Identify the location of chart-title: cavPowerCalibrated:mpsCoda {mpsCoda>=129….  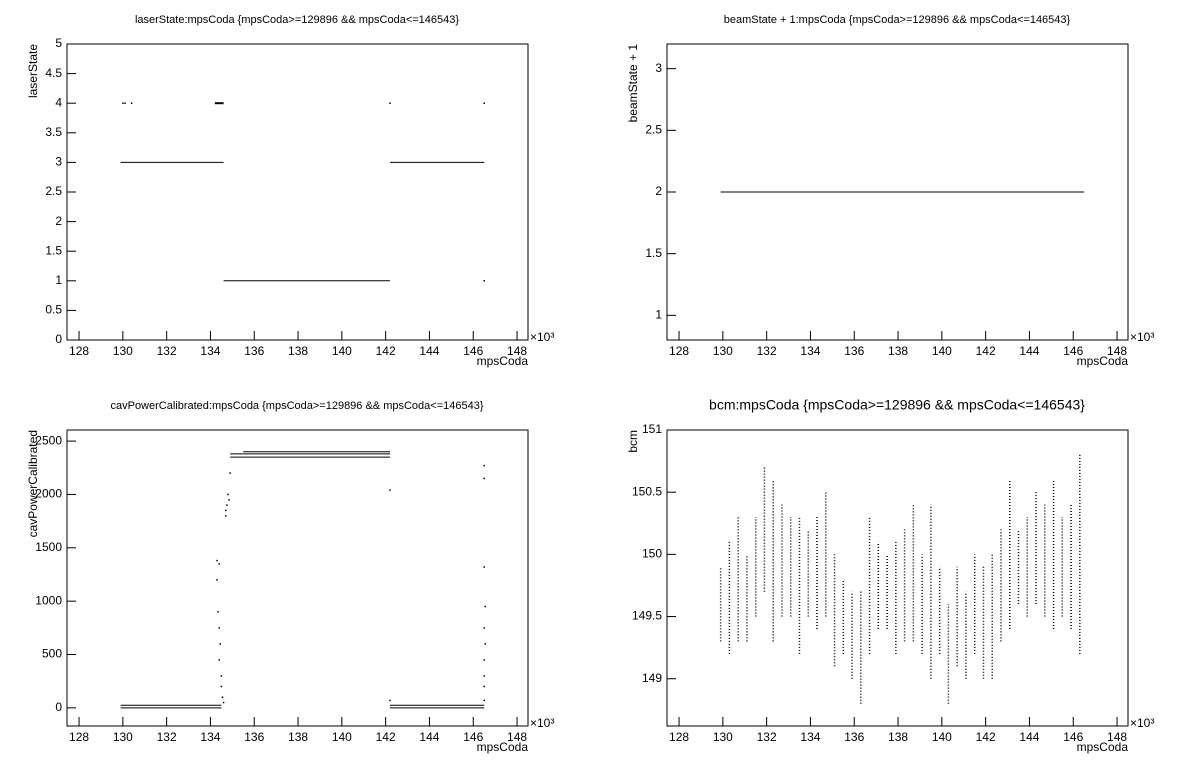
(296, 406).